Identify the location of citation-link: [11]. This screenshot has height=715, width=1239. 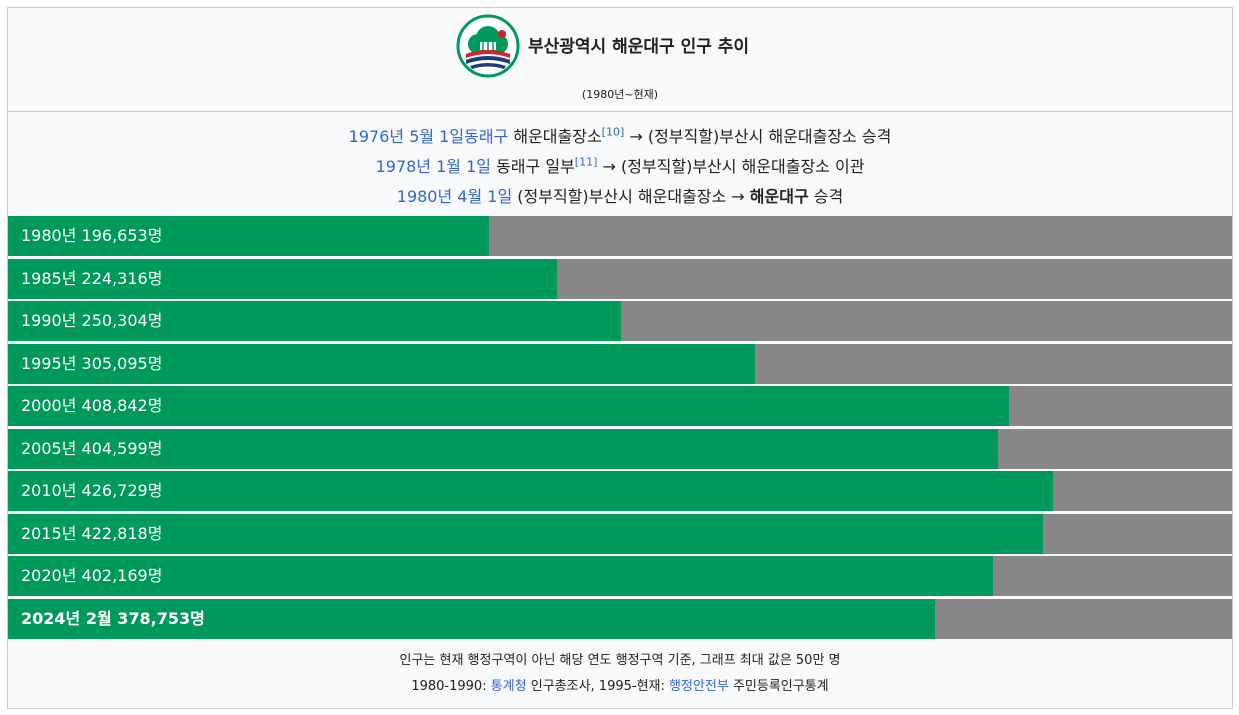
(586, 162).